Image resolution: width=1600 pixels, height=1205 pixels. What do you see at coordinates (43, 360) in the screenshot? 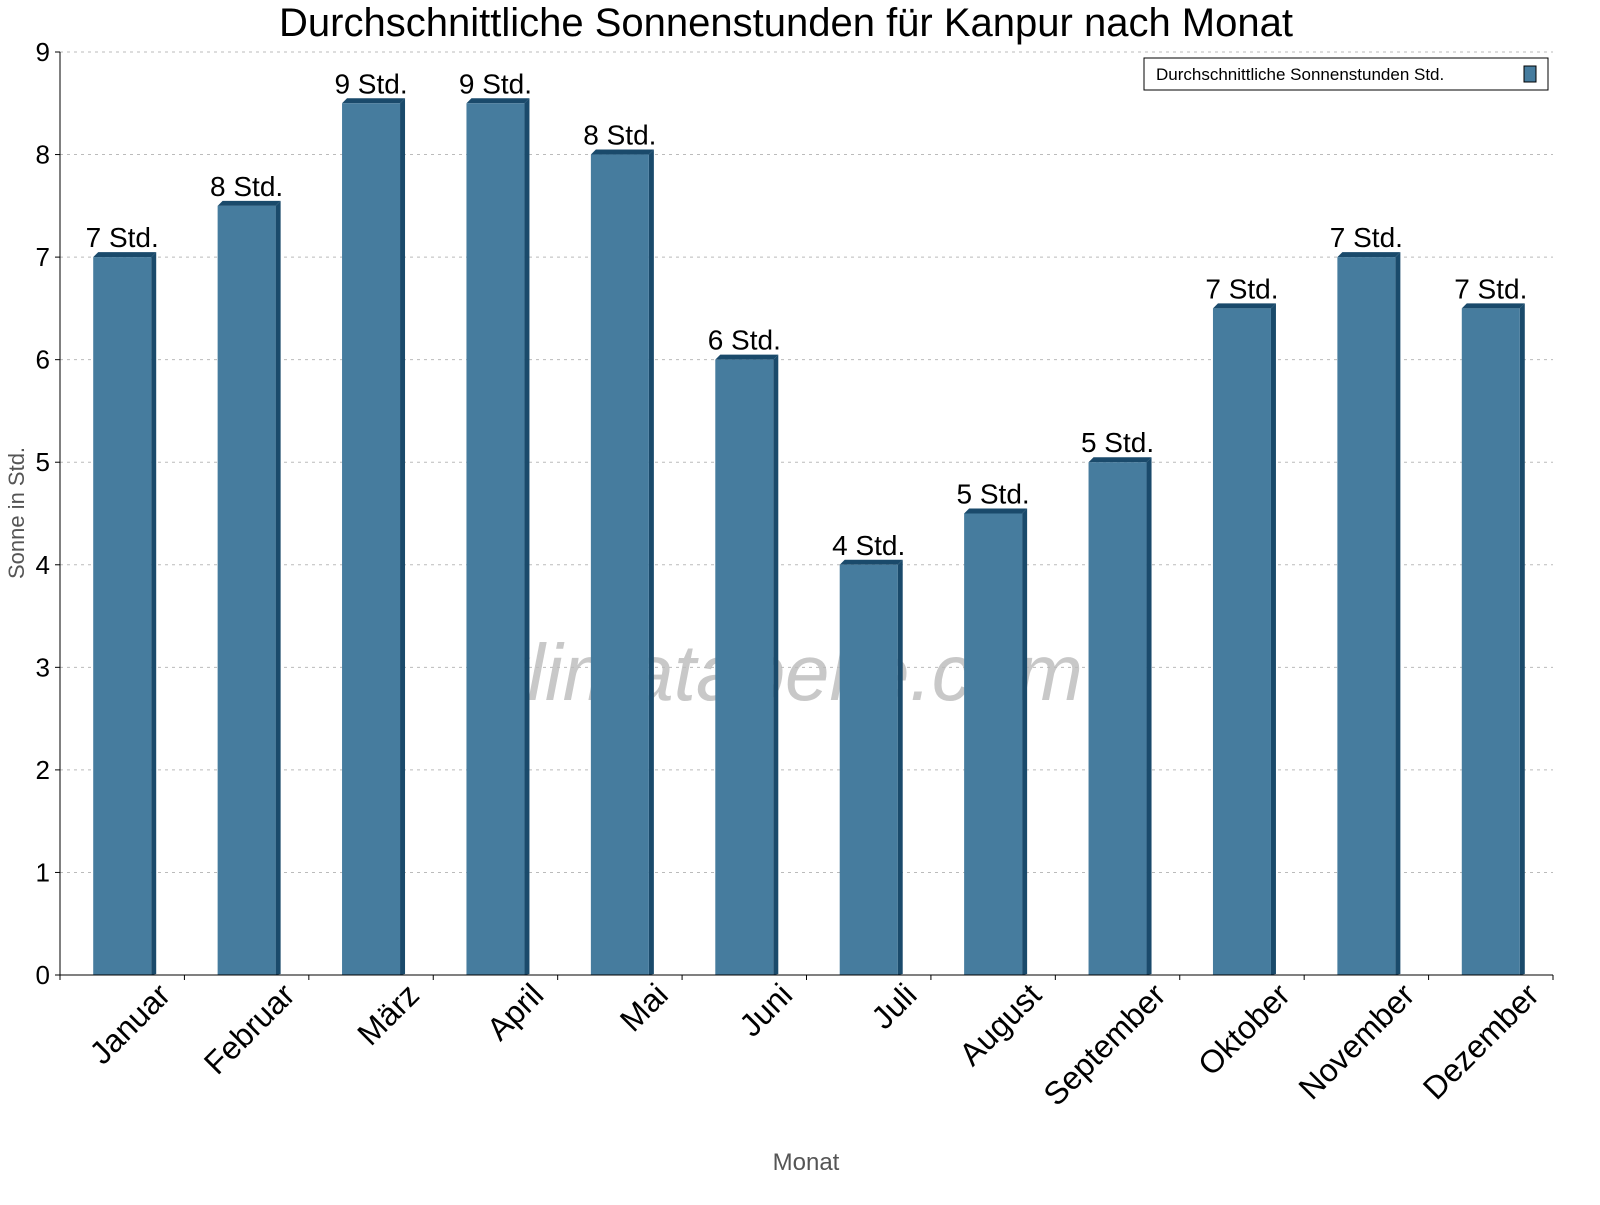
I see `y-tick-label: 6` at bounding box center [43, 360].